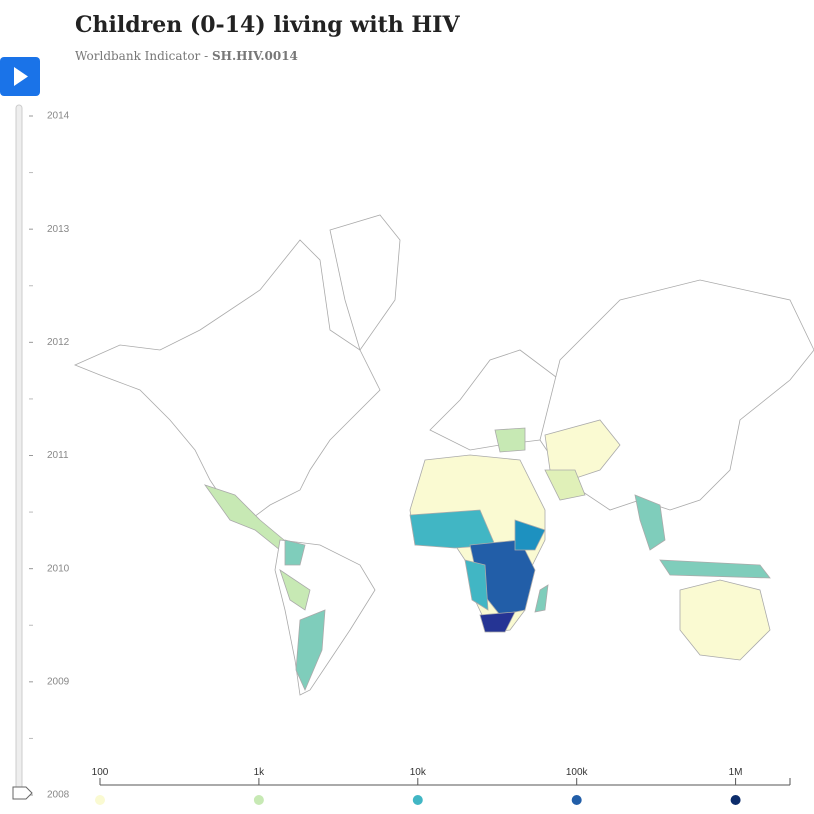 The image size is (814, 814). I want to click on year-label: 2009, so click(58, 681).